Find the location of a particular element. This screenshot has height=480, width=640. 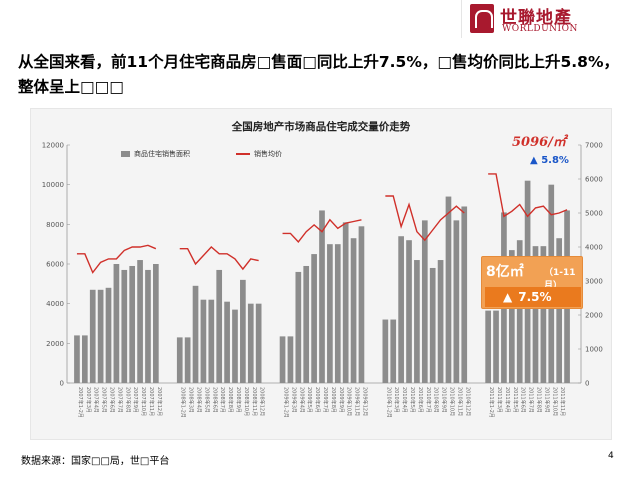

x-tick-label: 2008年11月 is located at coordinates (254, 401).